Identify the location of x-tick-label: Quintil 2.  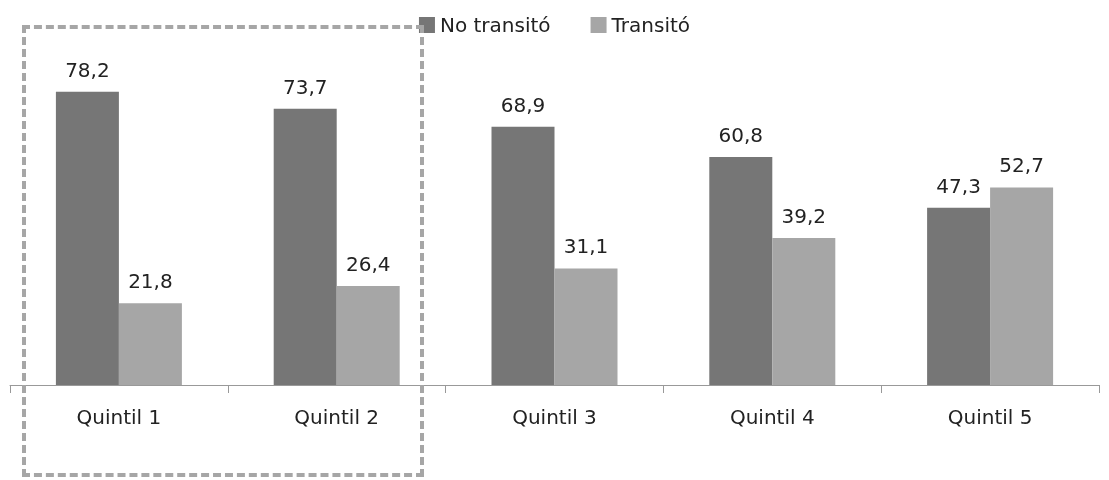
(337, 417).